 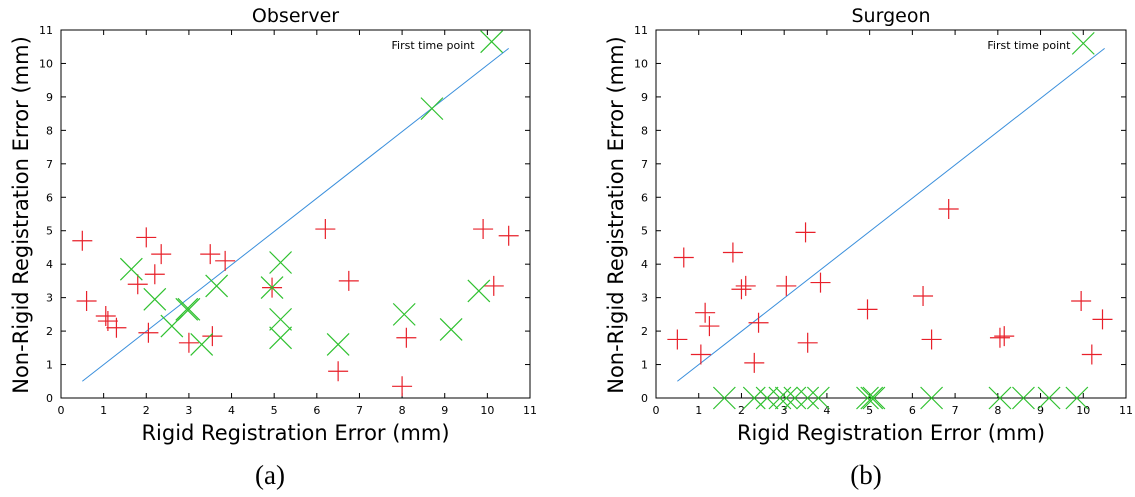 What do you see at coordinates (1040, 410) in the screenshot?
I see `x-tick-label: 9` at bounding box center [1040, 410].